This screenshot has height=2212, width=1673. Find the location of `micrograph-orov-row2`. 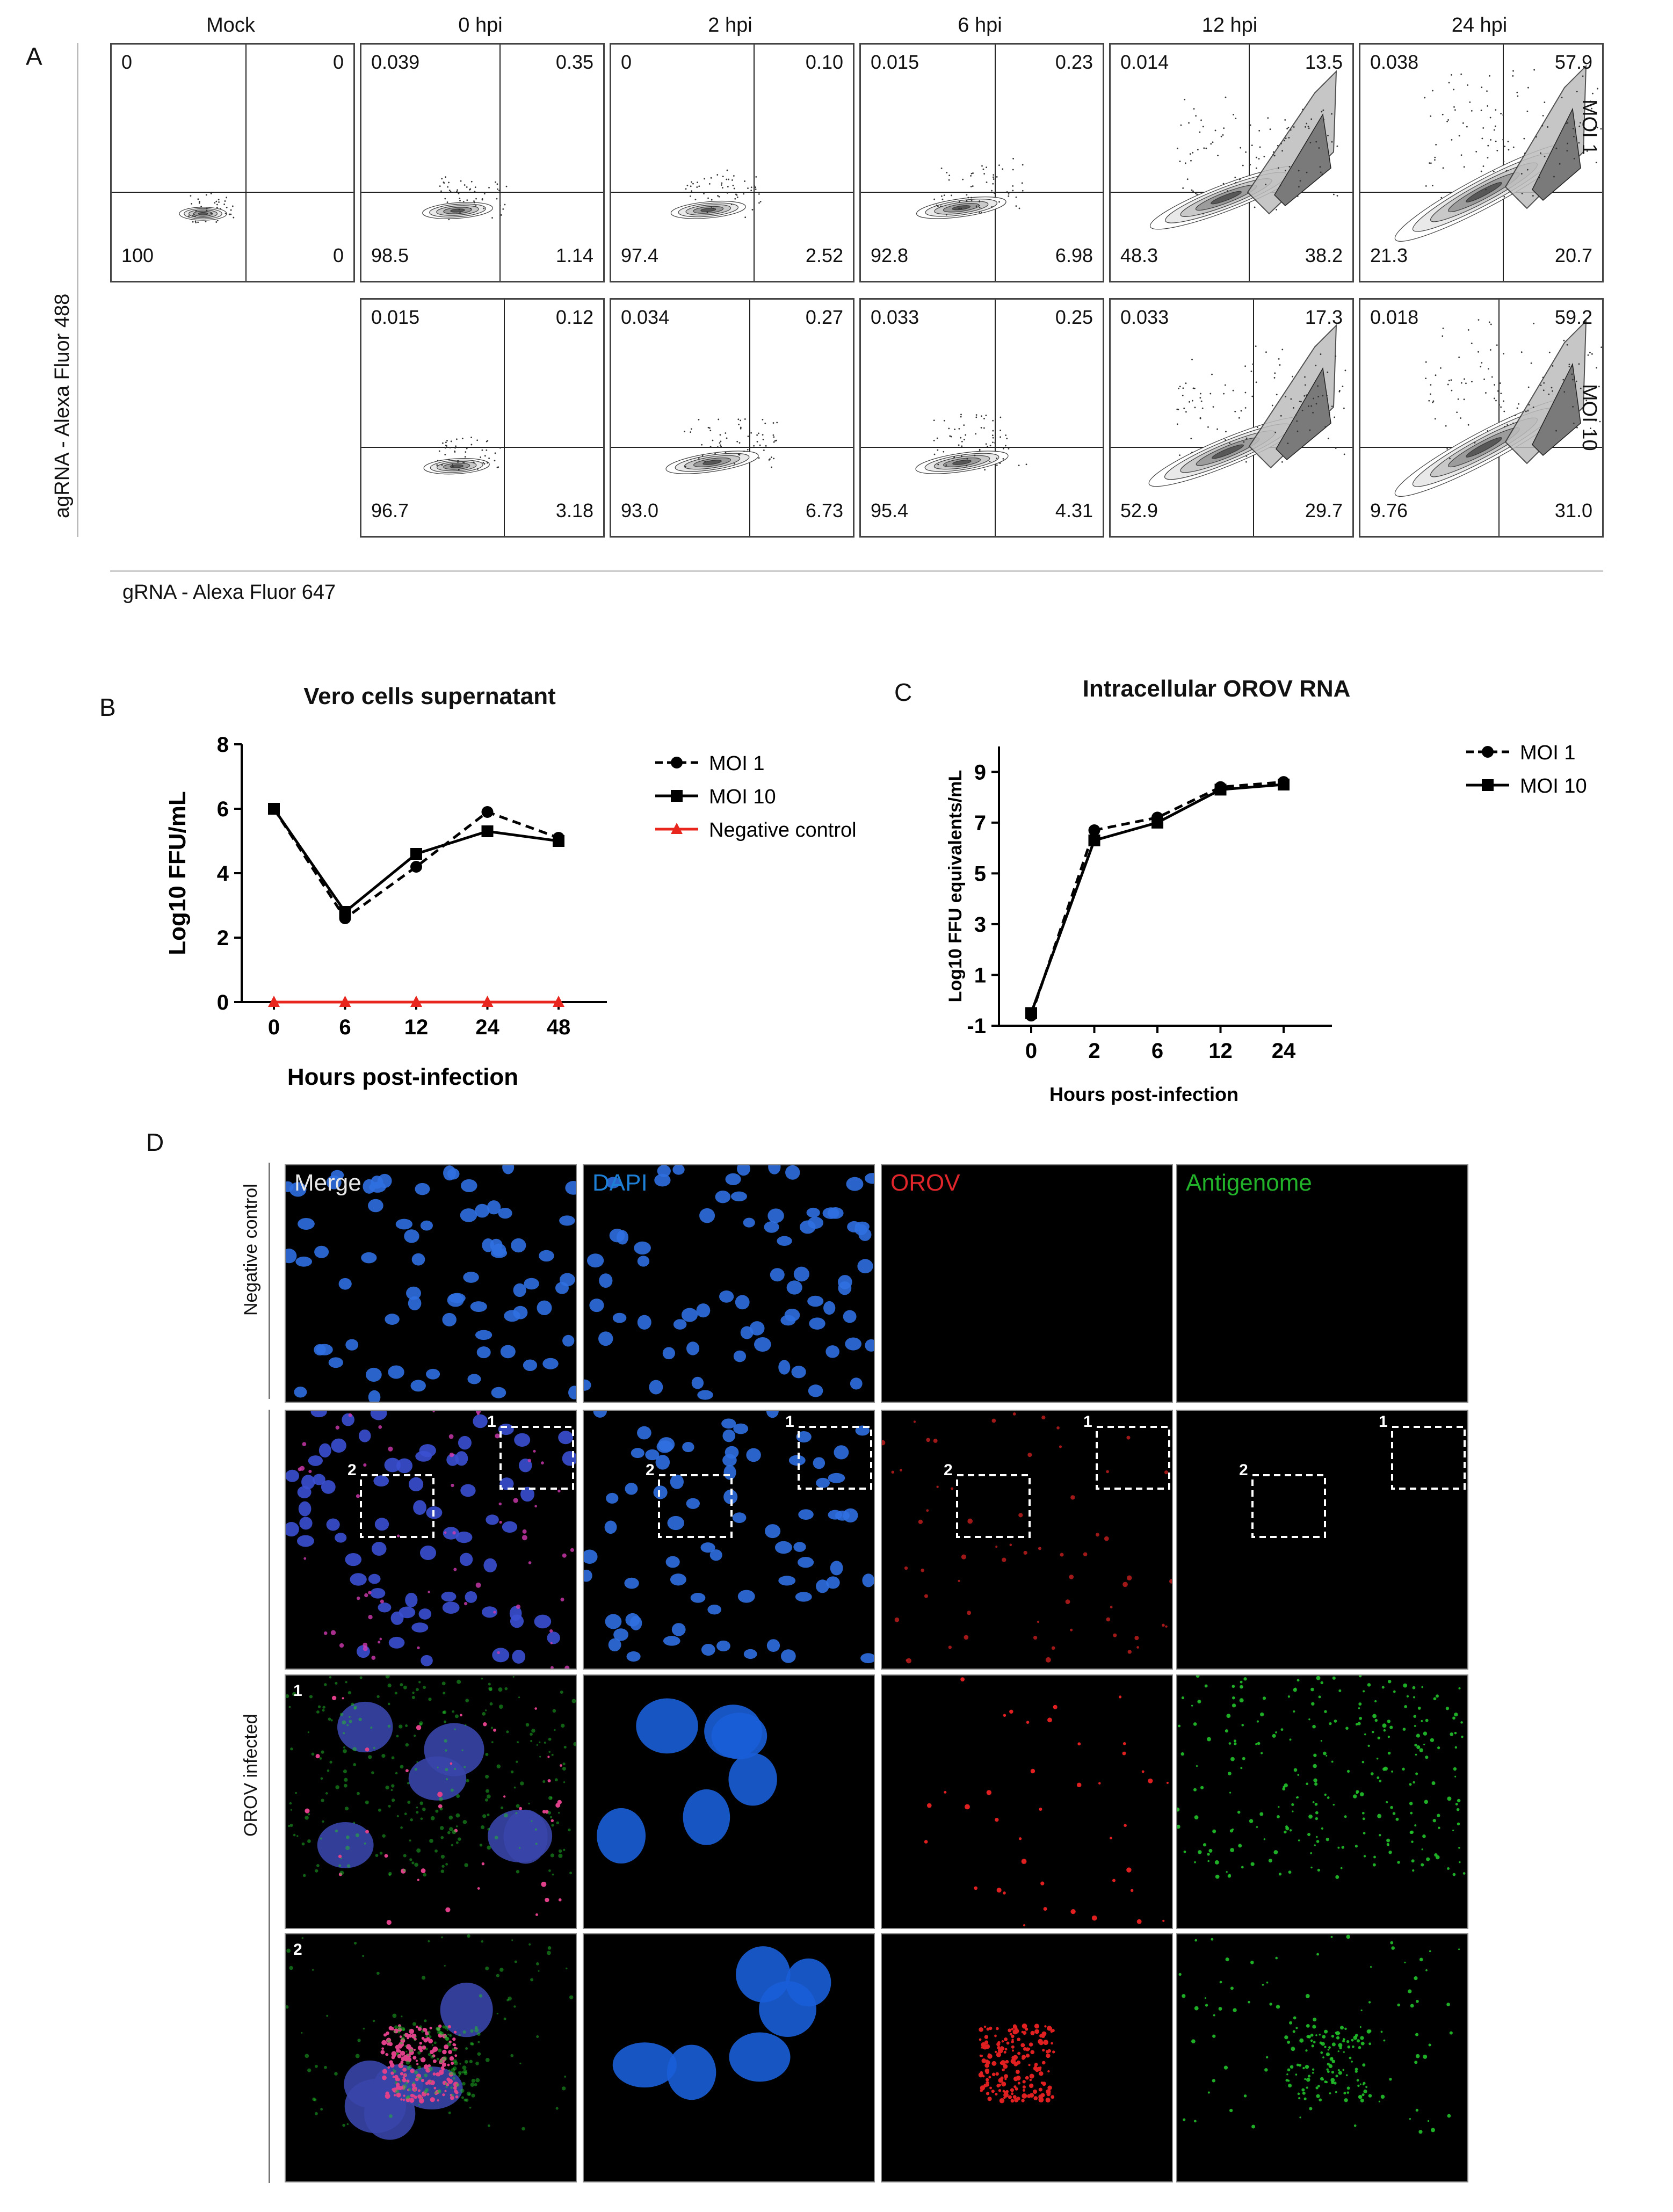

micrograph-orov-row2 is located at coordinates (1027, 1802).